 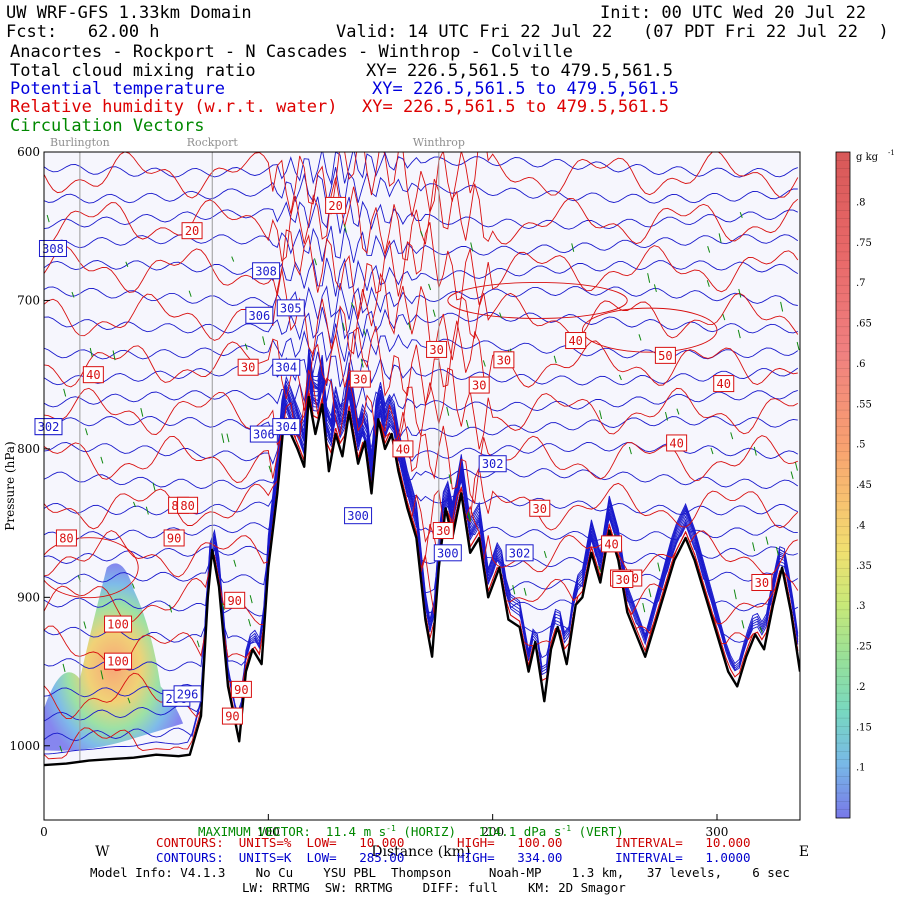 I want to click on theta-label-text: 302, so click(x=493, y=464).